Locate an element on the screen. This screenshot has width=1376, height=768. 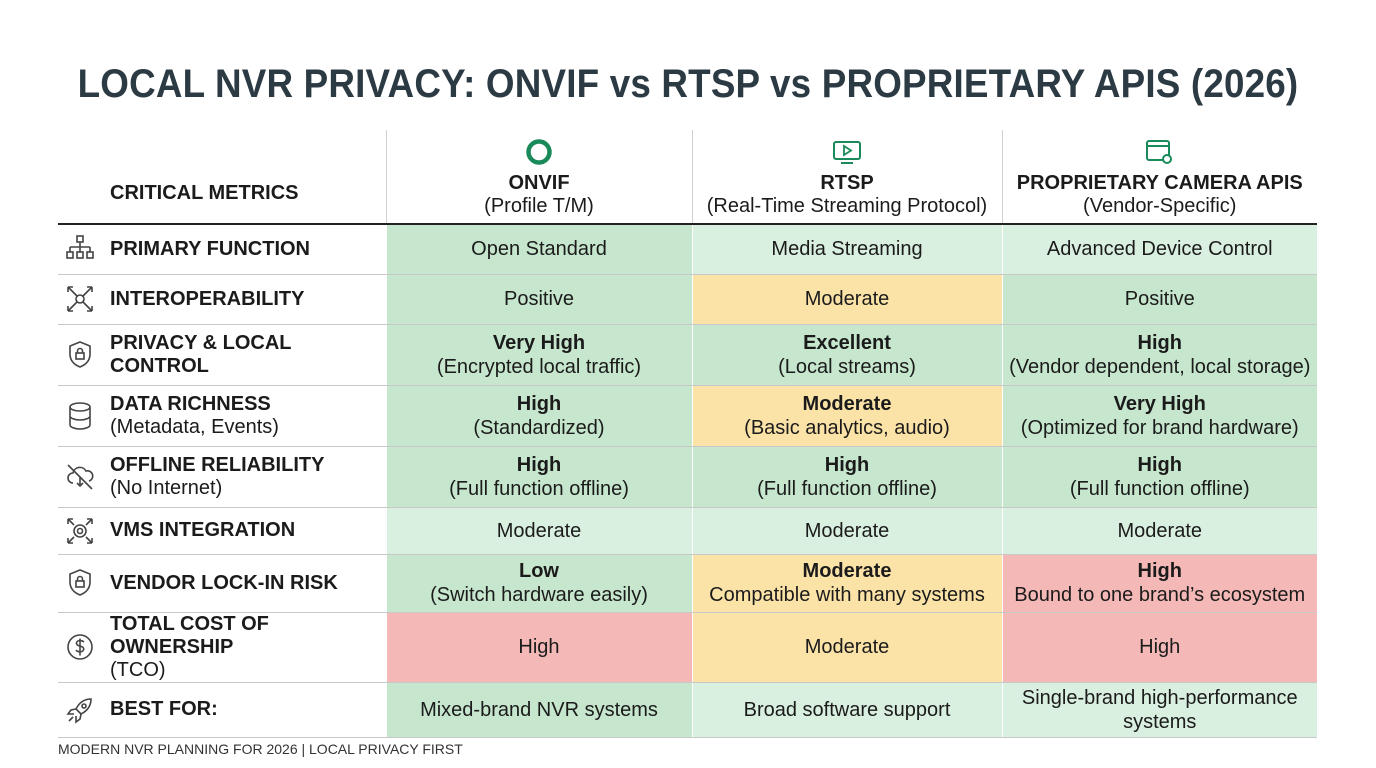
hierarchy-icon is located at coordinates (80, 249).